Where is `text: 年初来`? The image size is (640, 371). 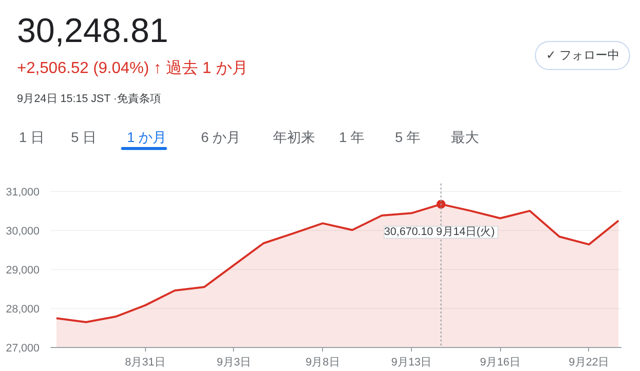
text: 年初来 is located at coordinates (294, 137).